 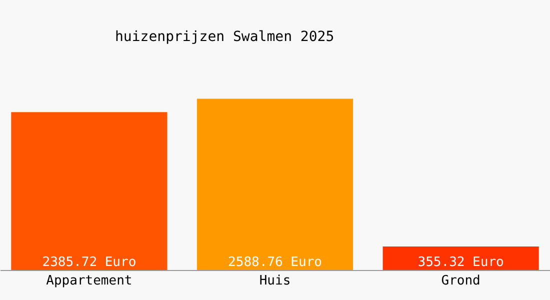 I want to click on x-tick-label: Huis, so click(x=275, y=281).